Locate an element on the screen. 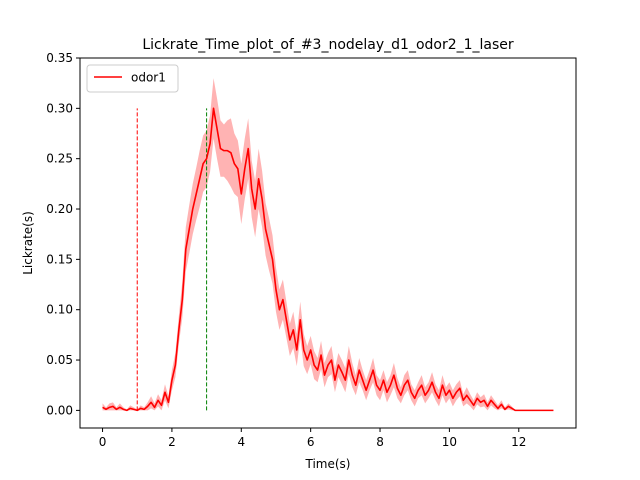  y-tick-label: 0.15 is located at coordinates (59, 259).